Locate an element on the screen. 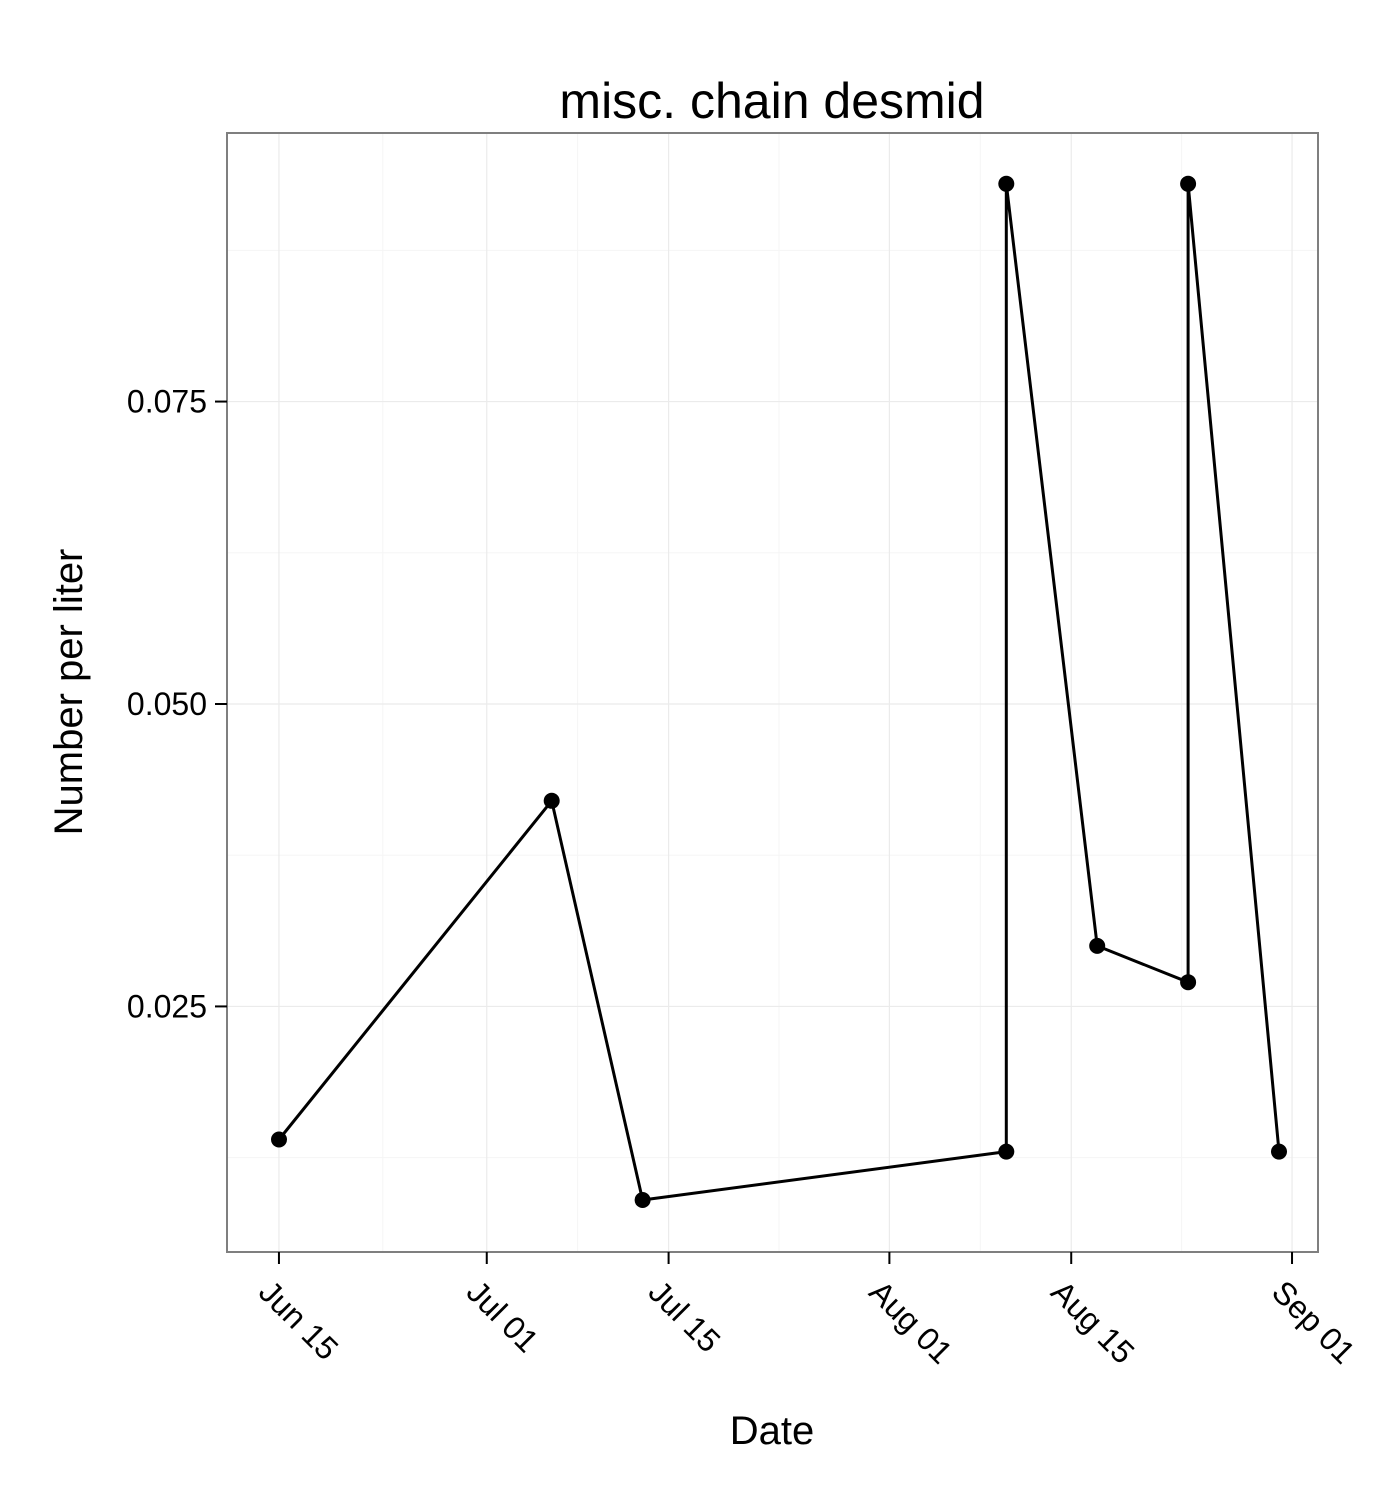  y-axis-title: Number per liter is located at coordinates (69, 692).